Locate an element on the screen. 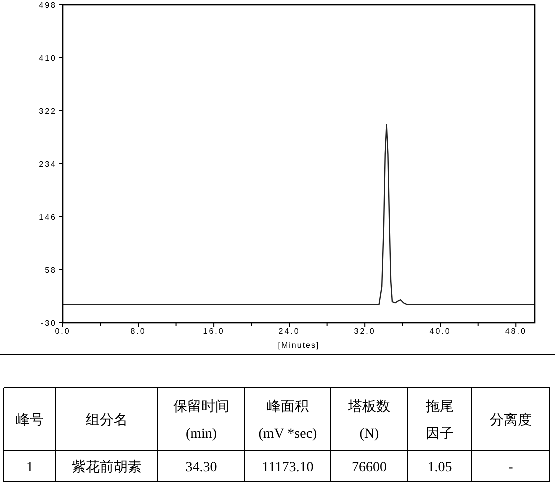 This screenshot has width=555, height=487. text: 1.05 is located at coordinates (440, 468).